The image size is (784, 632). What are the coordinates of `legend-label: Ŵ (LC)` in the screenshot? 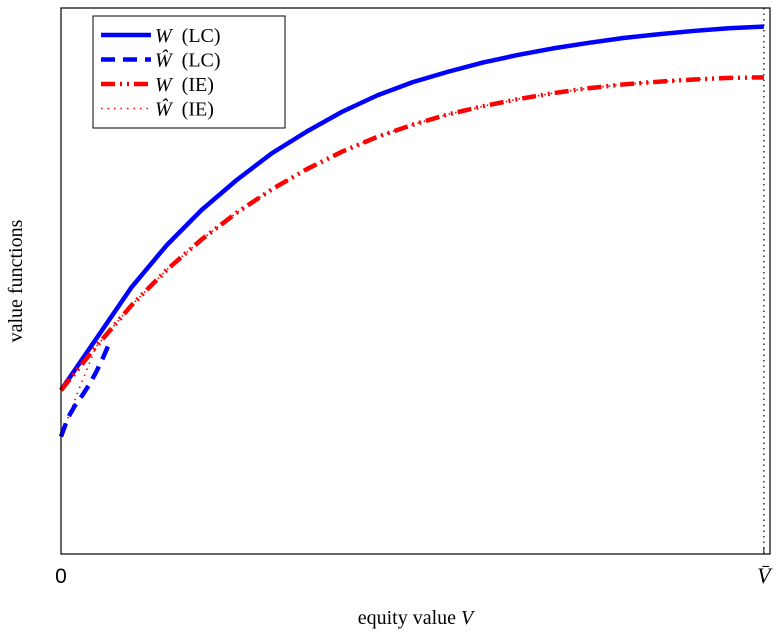 It's located at (188, 60).